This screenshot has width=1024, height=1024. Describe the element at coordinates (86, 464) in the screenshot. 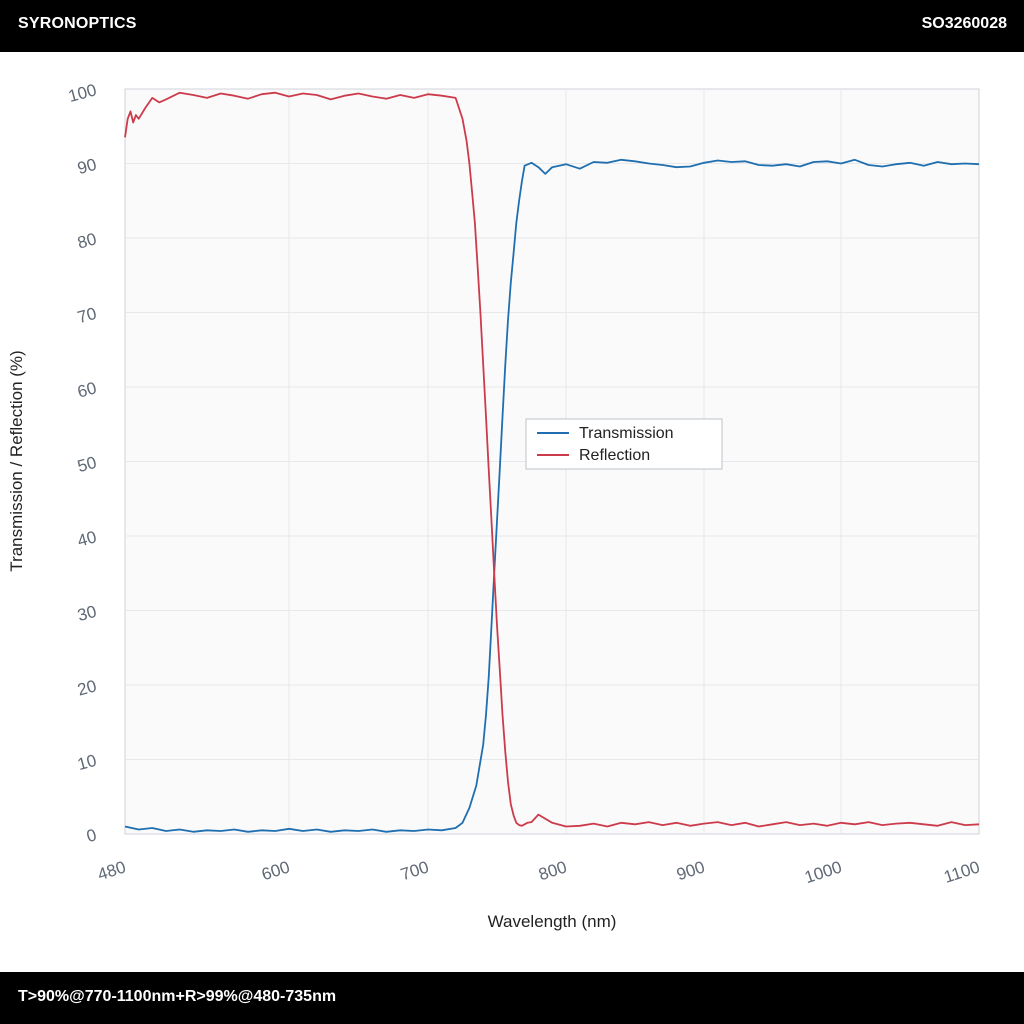

I see `y-tick-label: 50` at that location.